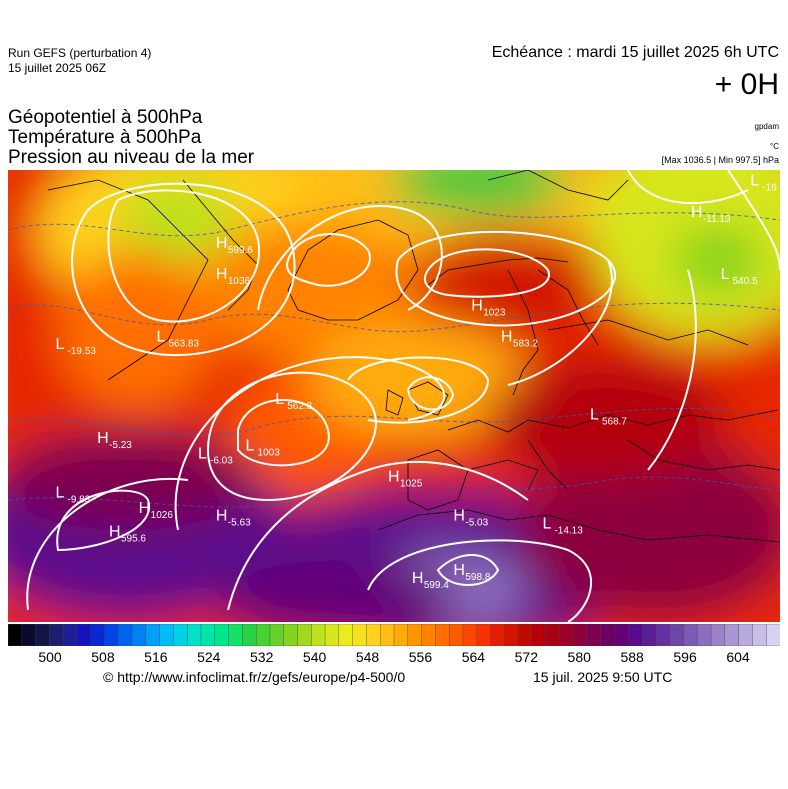 This screenshot has height=789, width=788. What do you see at coordinates (162, 515) in the screenshot?
I see `pressure-center-value: 1026` at bounding box center [162, 515].